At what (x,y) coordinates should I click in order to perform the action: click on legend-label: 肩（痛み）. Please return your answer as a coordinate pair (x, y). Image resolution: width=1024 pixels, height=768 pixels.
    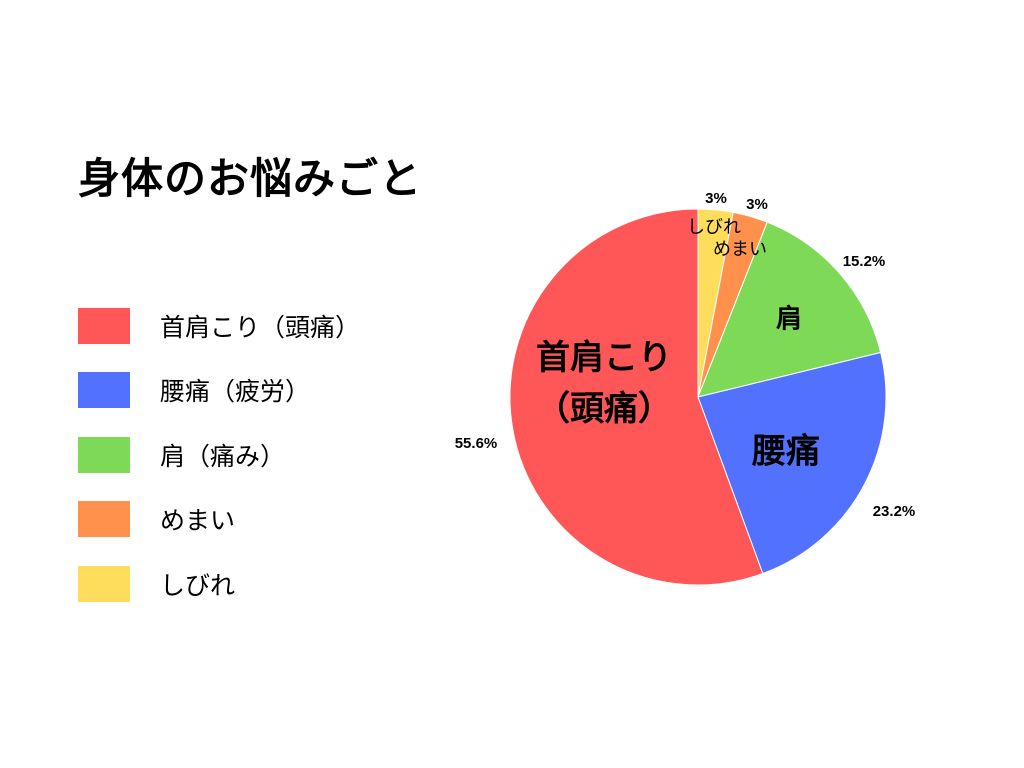
    Looking at the image, I should click on (223, 456).